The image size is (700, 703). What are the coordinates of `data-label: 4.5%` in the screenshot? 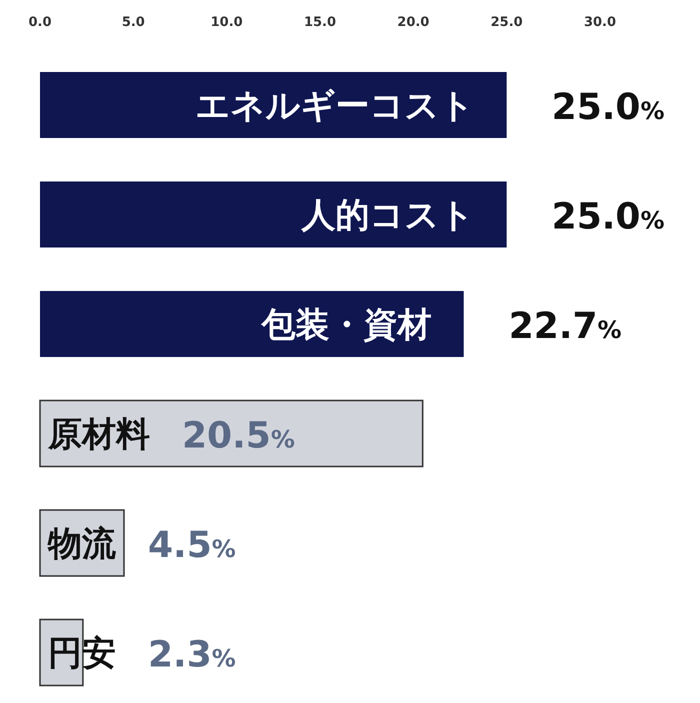 It's located at (192, 545).